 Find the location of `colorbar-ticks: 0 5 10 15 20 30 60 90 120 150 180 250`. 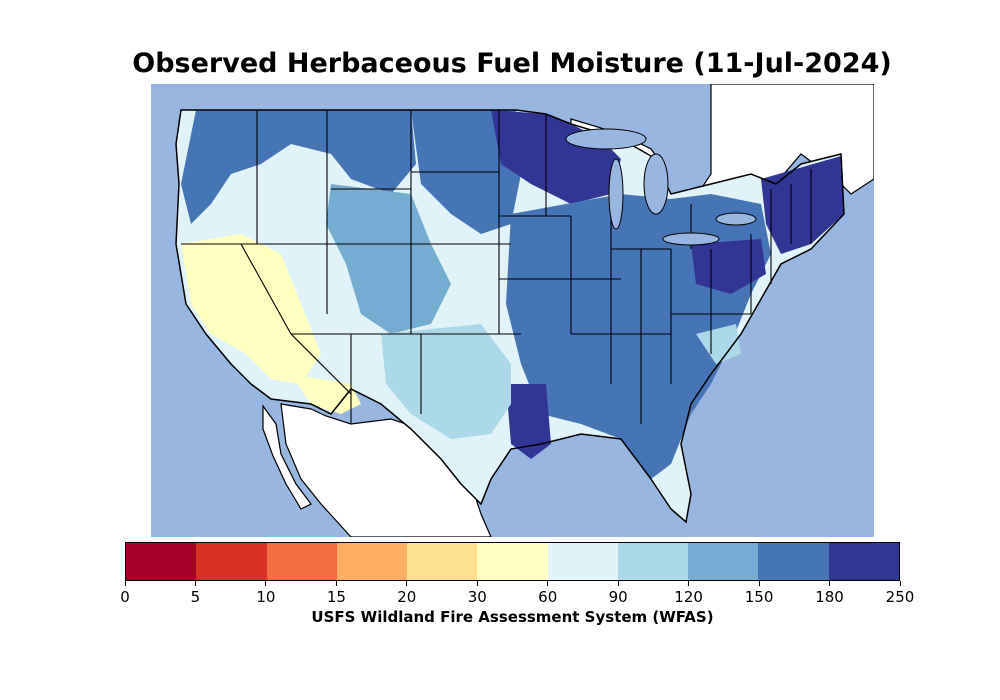

colorbar-ticks: 0 5 10 15 20 30 60 90 120 150 180 250 is located at coordinates (517, 596).